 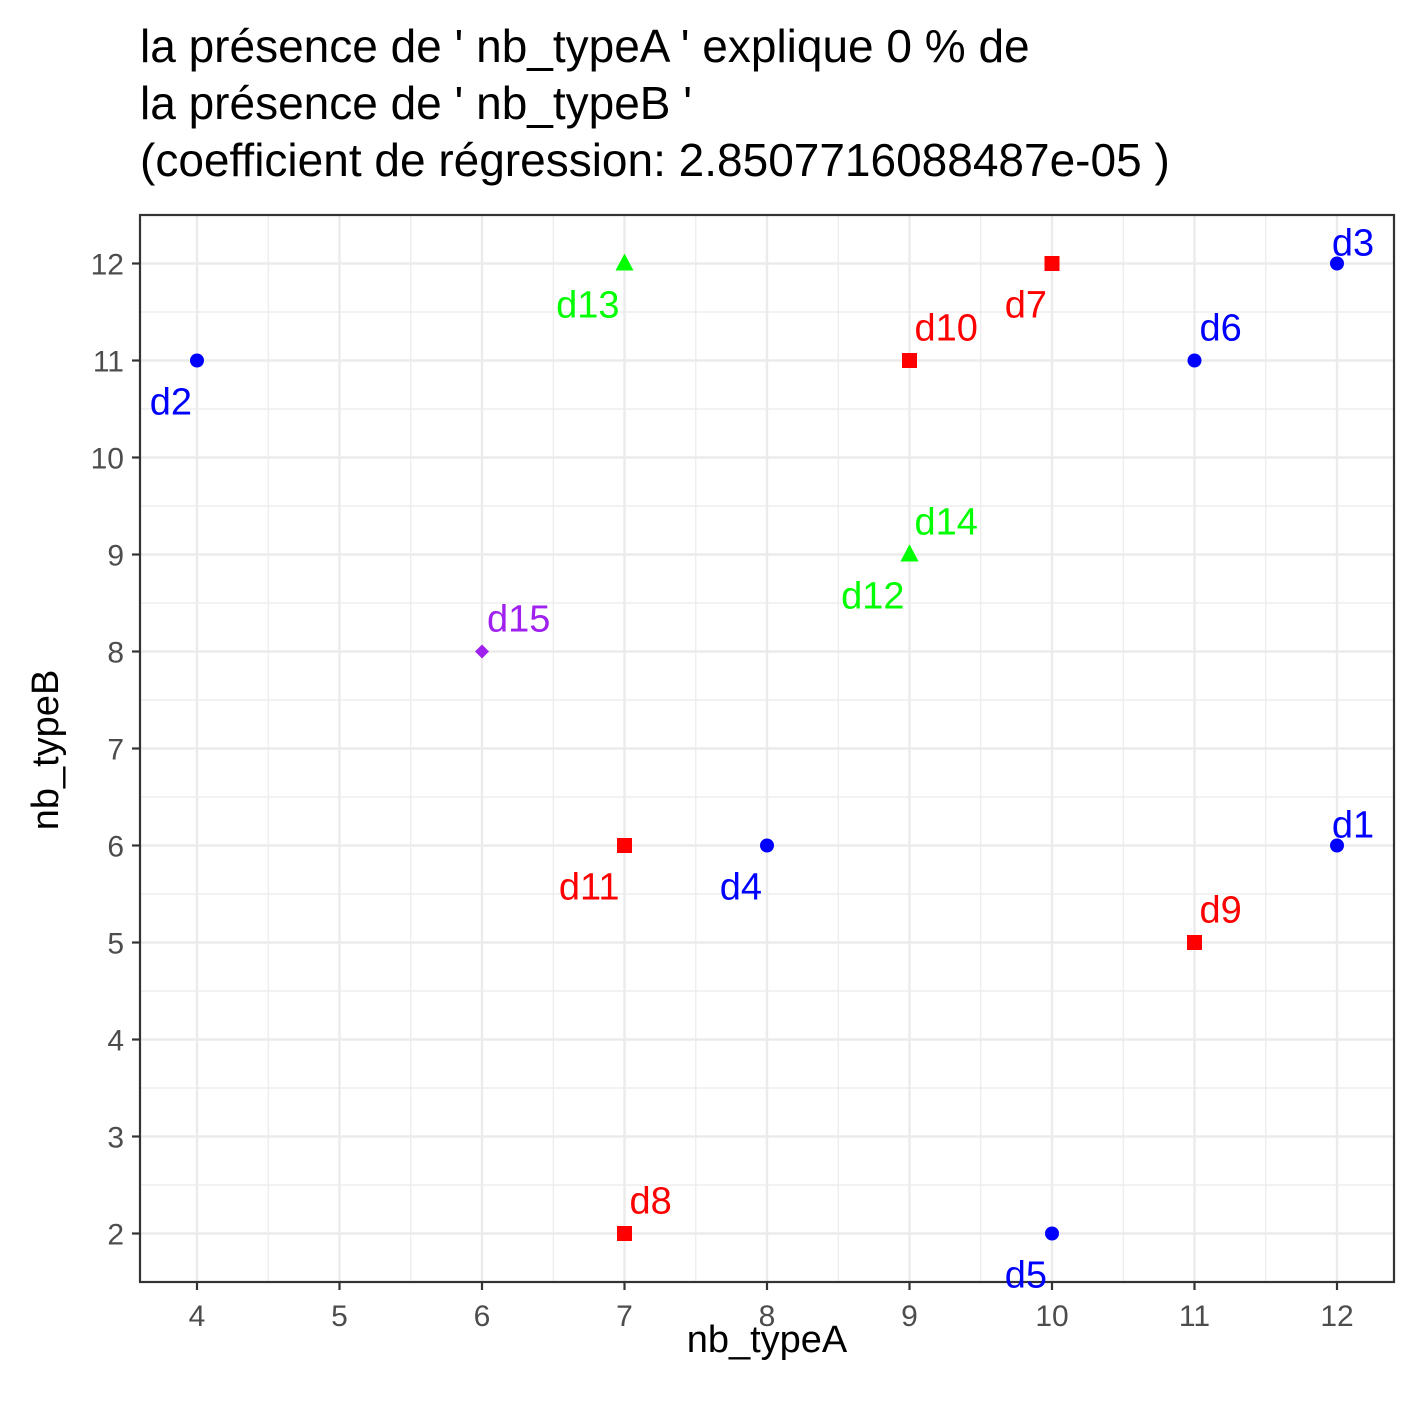 I want to click on y-tick-label: 6, so click(x=115, y=847).